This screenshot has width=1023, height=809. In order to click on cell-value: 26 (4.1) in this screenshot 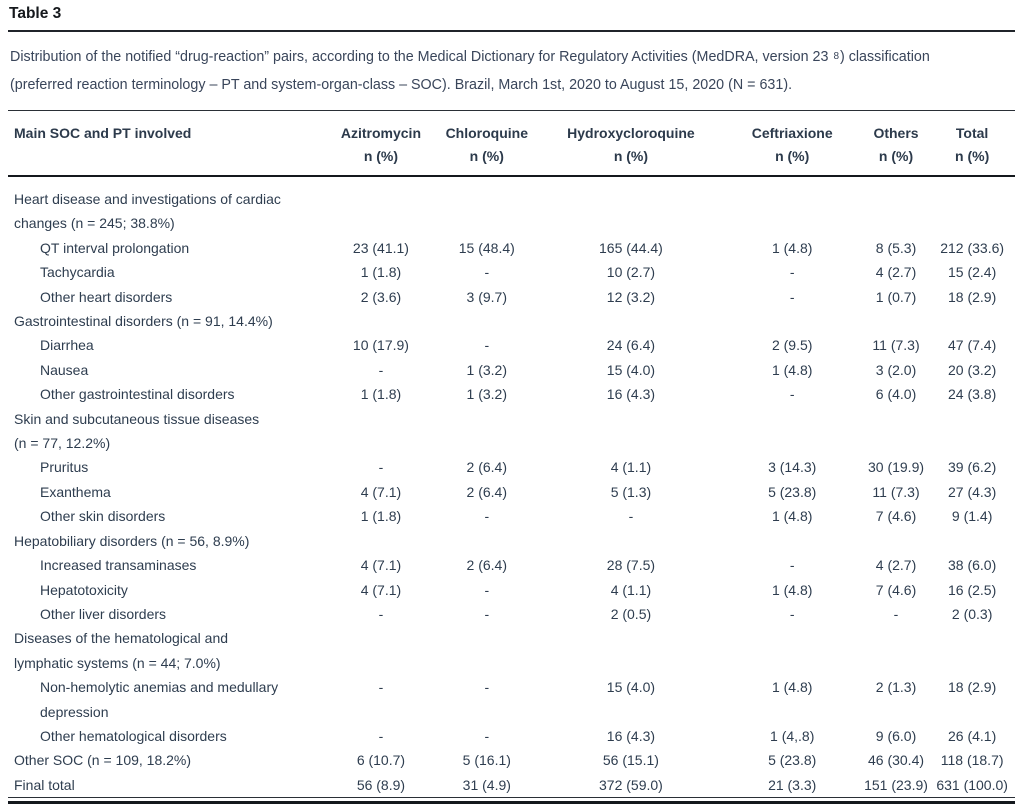, I will do `click(972, 735)`.